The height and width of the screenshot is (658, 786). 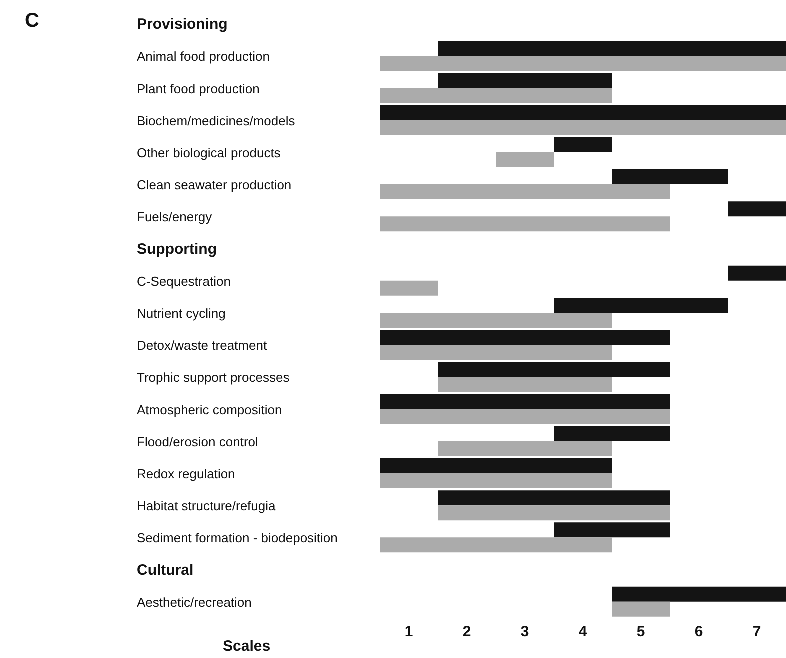 I want to click on y-tick-label: Supporting, so click(x=177, y=249).